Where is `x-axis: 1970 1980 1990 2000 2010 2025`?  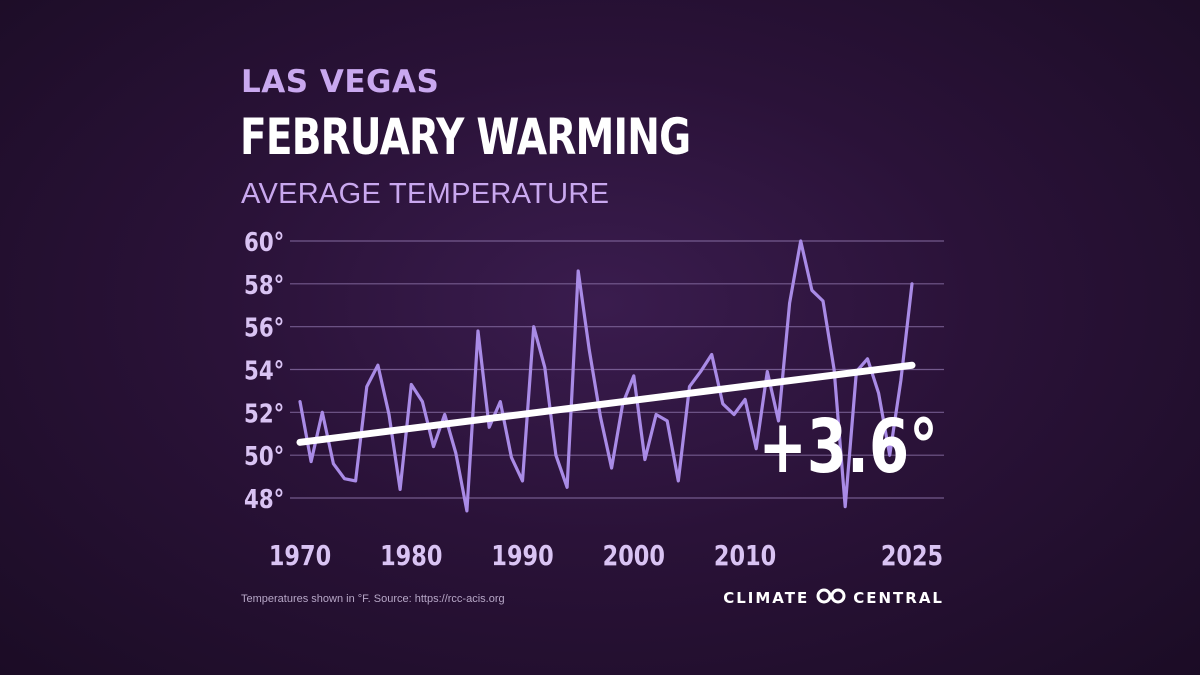 x-axis: 1970 1980 1990 2000 2010 2025 is located at coordinates (606, 554).